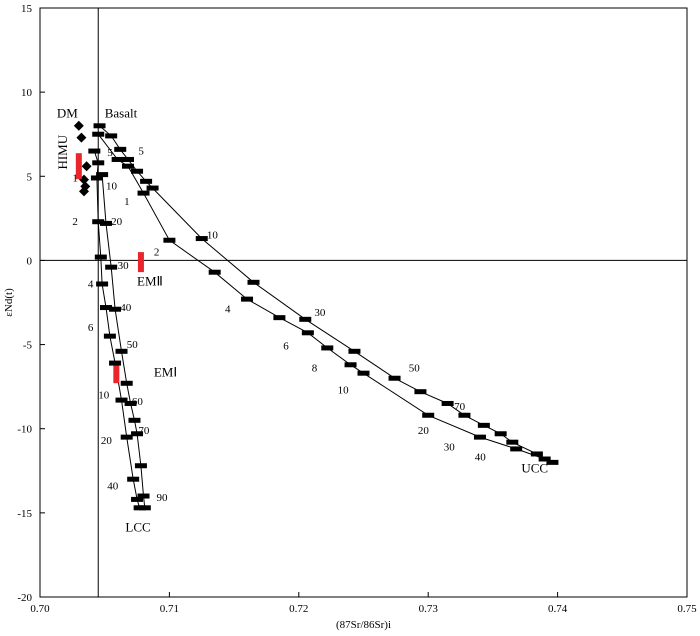 This screenshot has height=636, width=700. What do you see at coordinates (126, 308) in the screenshot?
I see `annotation-label: 40` at bounding box center [126, 308].